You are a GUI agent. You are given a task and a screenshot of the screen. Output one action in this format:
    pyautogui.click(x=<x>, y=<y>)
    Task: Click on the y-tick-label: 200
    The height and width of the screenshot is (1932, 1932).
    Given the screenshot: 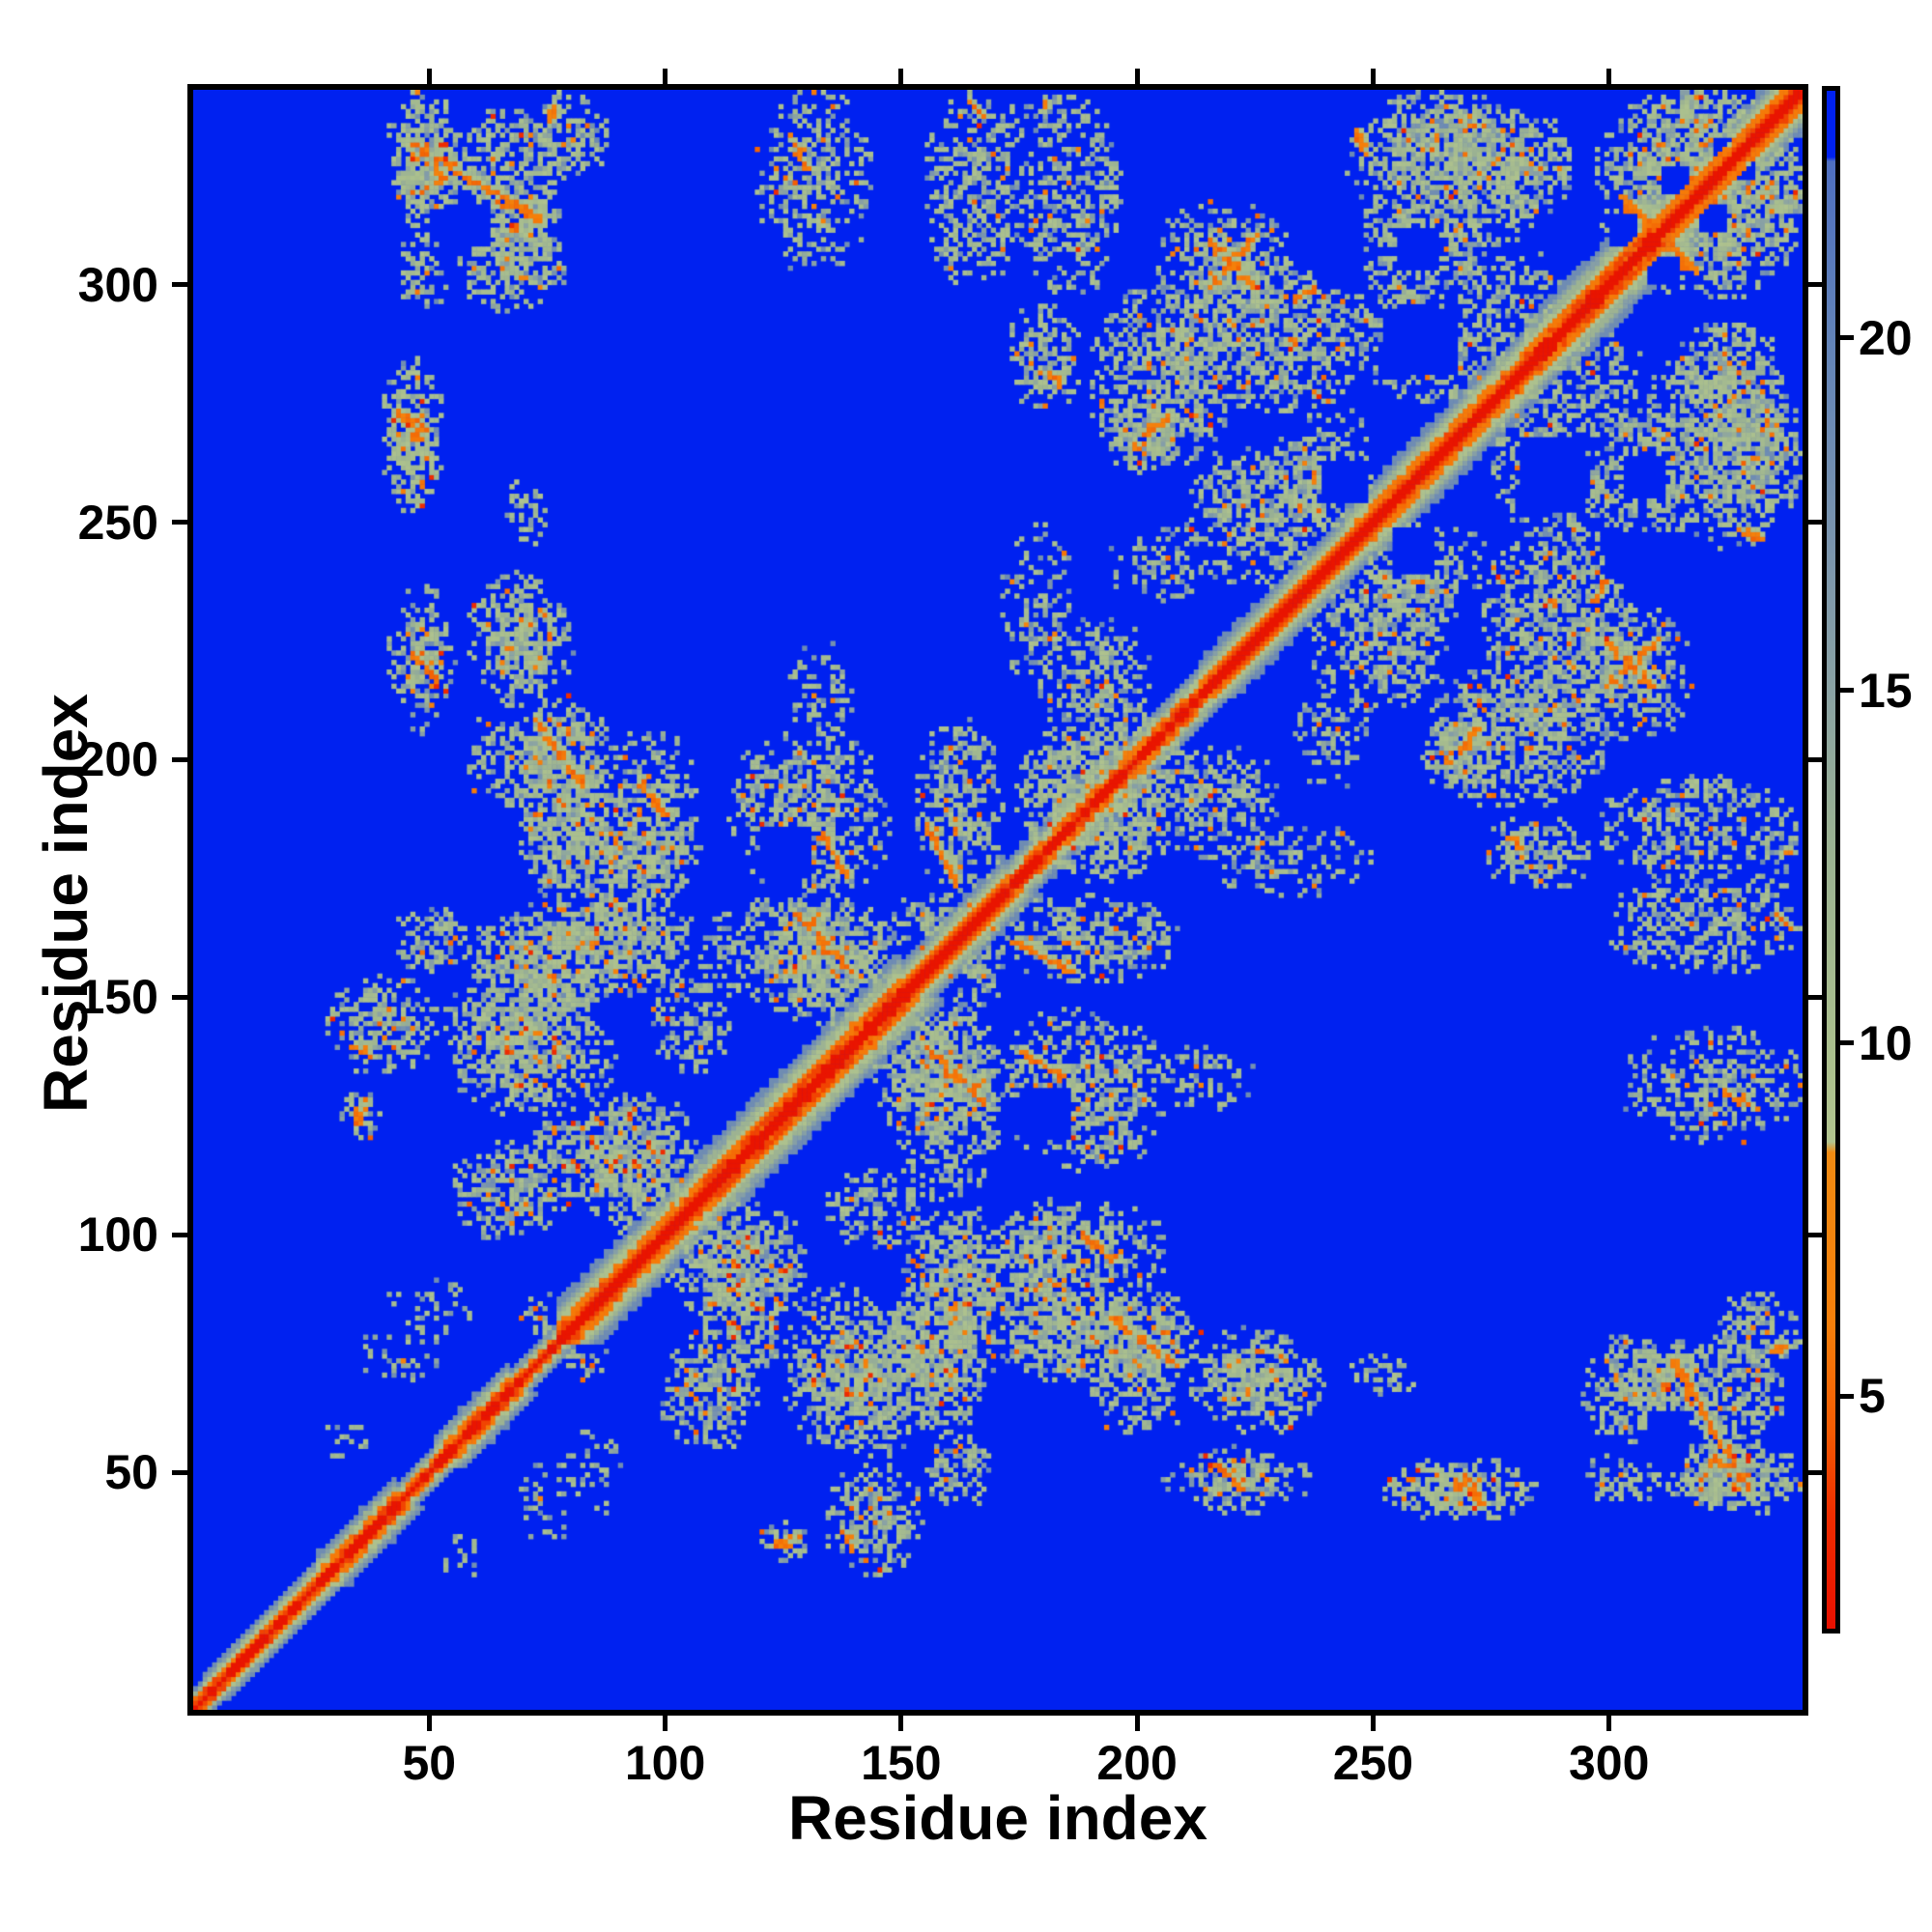 What is the action you would take?
    pyautogui.click(x=117, y=759)
    